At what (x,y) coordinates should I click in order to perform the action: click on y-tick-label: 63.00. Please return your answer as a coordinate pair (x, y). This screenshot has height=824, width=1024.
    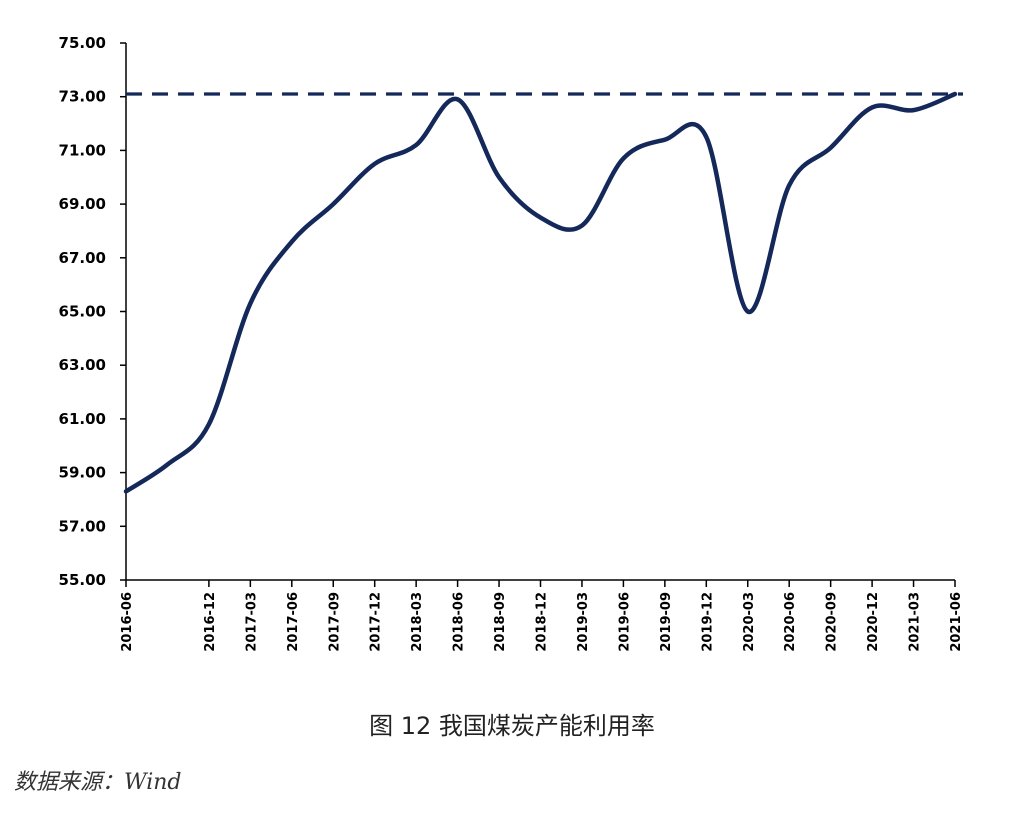
    Looking at the image, I should click on (82, 365).